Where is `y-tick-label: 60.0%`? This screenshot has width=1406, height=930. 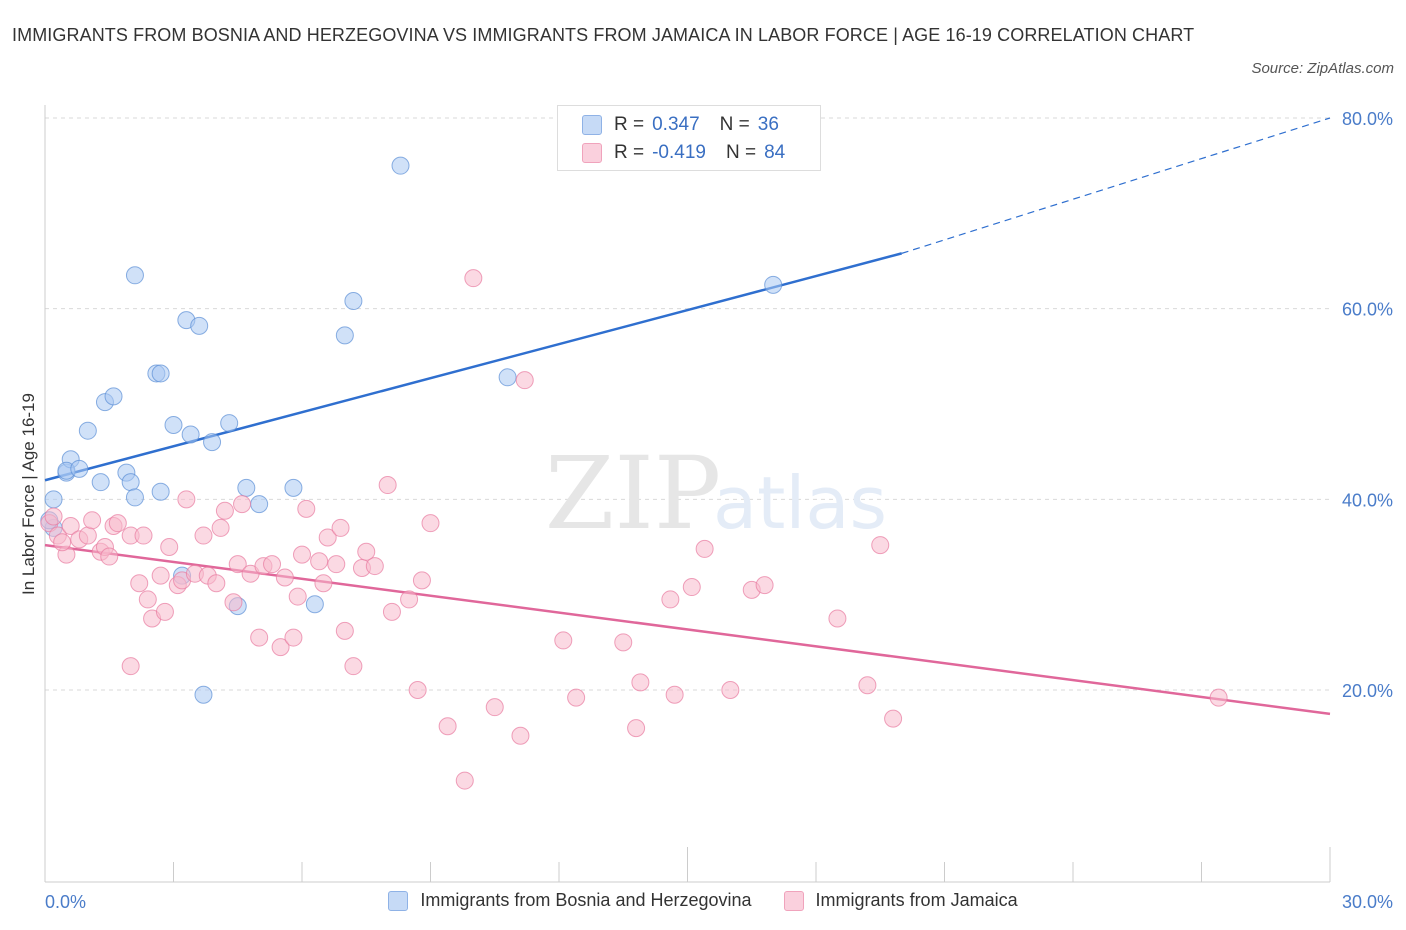 y-tick-label: 60.0% is located at coordinates (1367, 310).